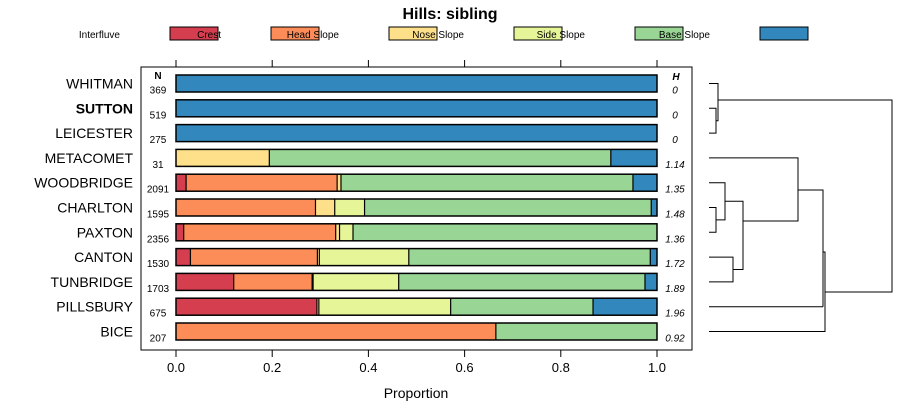  I want to click on dendrogram, so click(801, 207).